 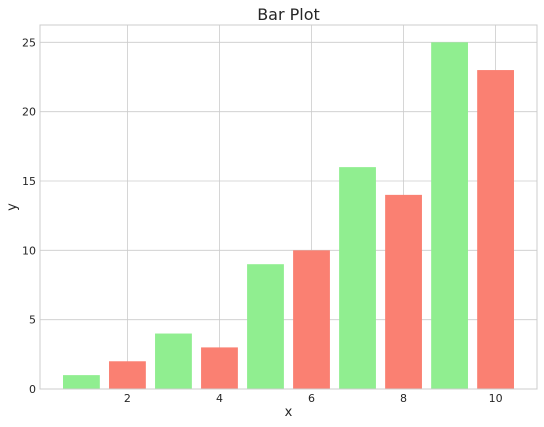 What do you see at coordinates (127, 398) in the screenshot?
I see `x-tick-label: 2` at bounding box center [127, 398].